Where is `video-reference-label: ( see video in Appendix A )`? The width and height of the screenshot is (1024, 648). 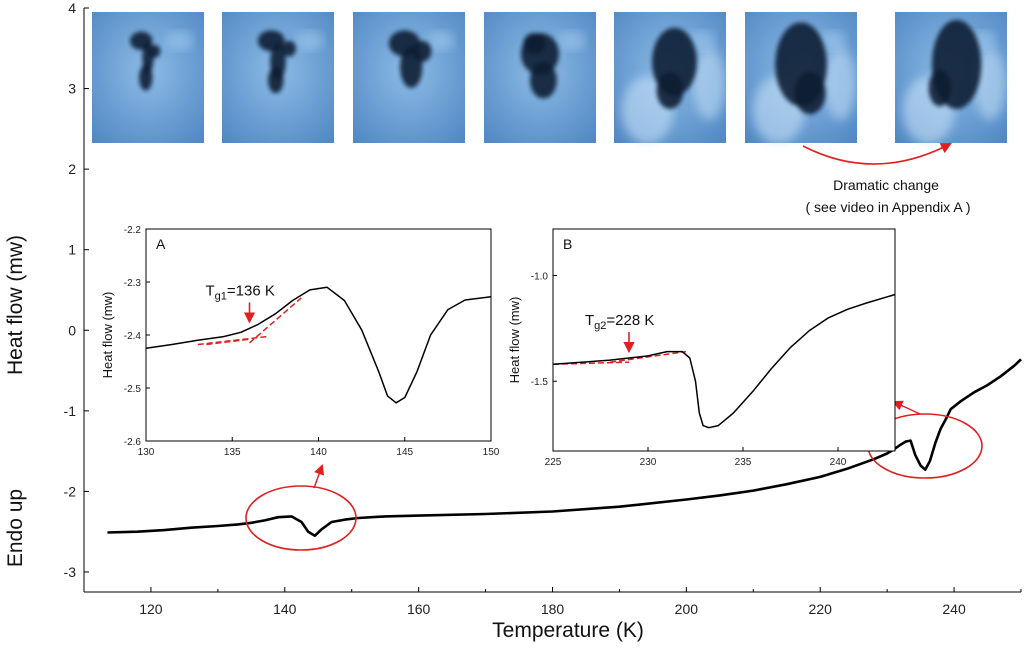 video-reference-label: ( see video in Appendix A ) is located at coordinates (888, 207).